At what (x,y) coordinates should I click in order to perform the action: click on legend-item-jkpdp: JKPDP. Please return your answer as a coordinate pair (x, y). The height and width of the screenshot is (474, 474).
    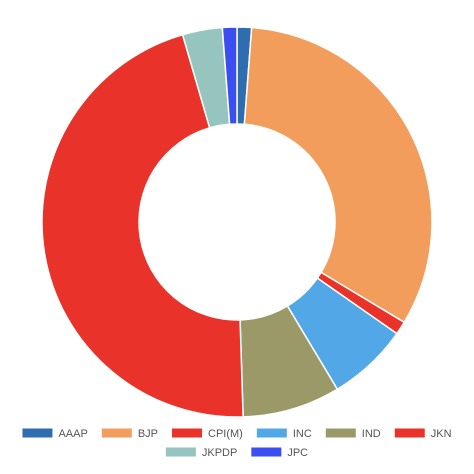
    Looking at the image, I should click on (201, 453).